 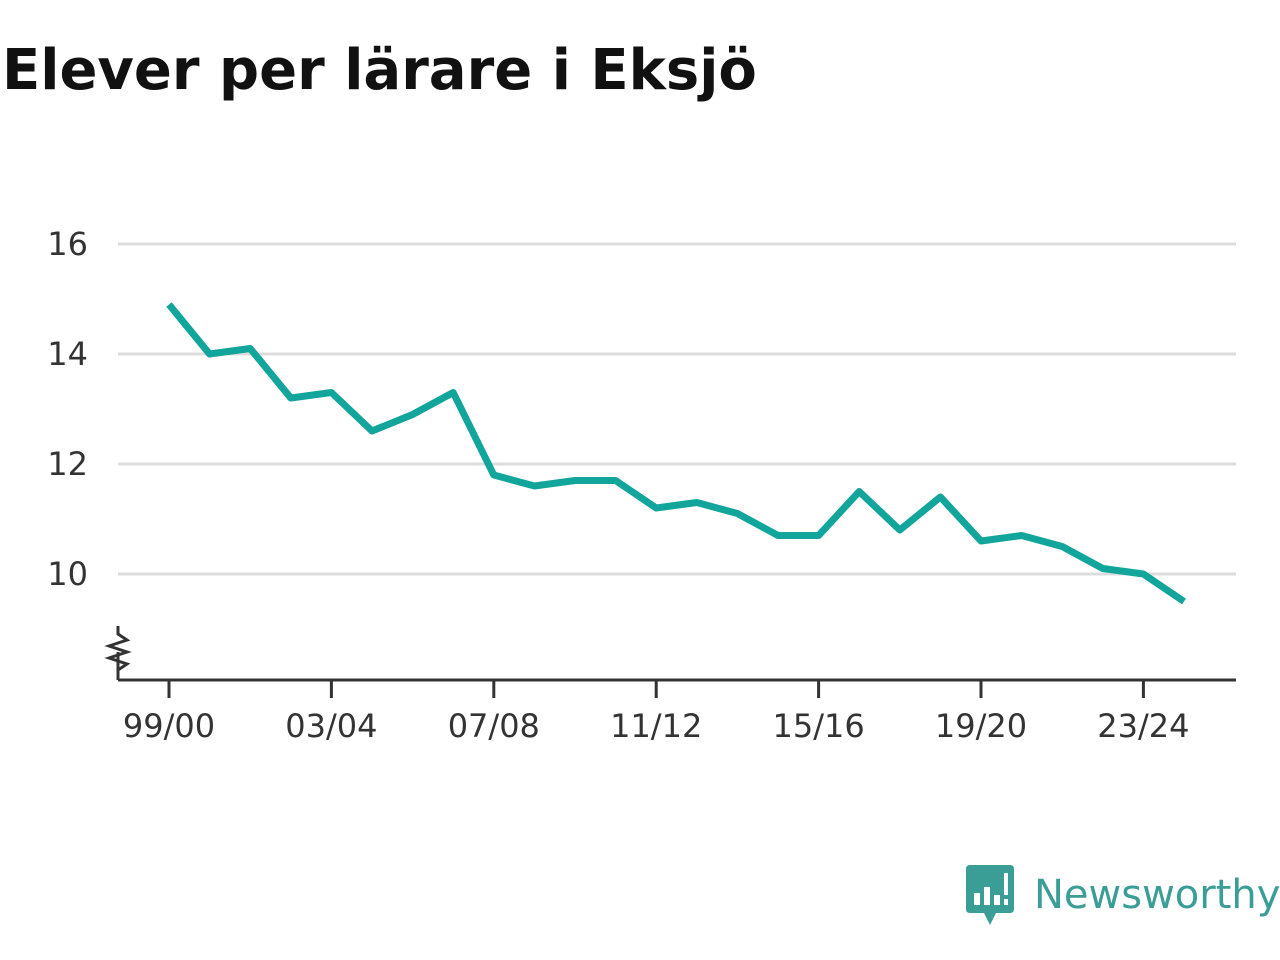 I want to click on bar-chart-speech-bubble-icon, so click(x=990, y=895).